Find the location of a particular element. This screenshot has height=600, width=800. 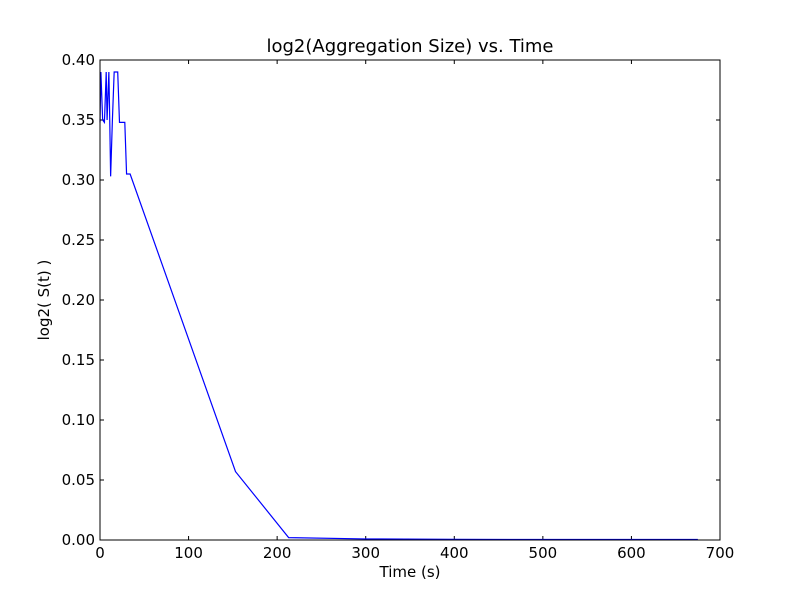

x-tick-label: 700 is located at coordinates (720, 553).